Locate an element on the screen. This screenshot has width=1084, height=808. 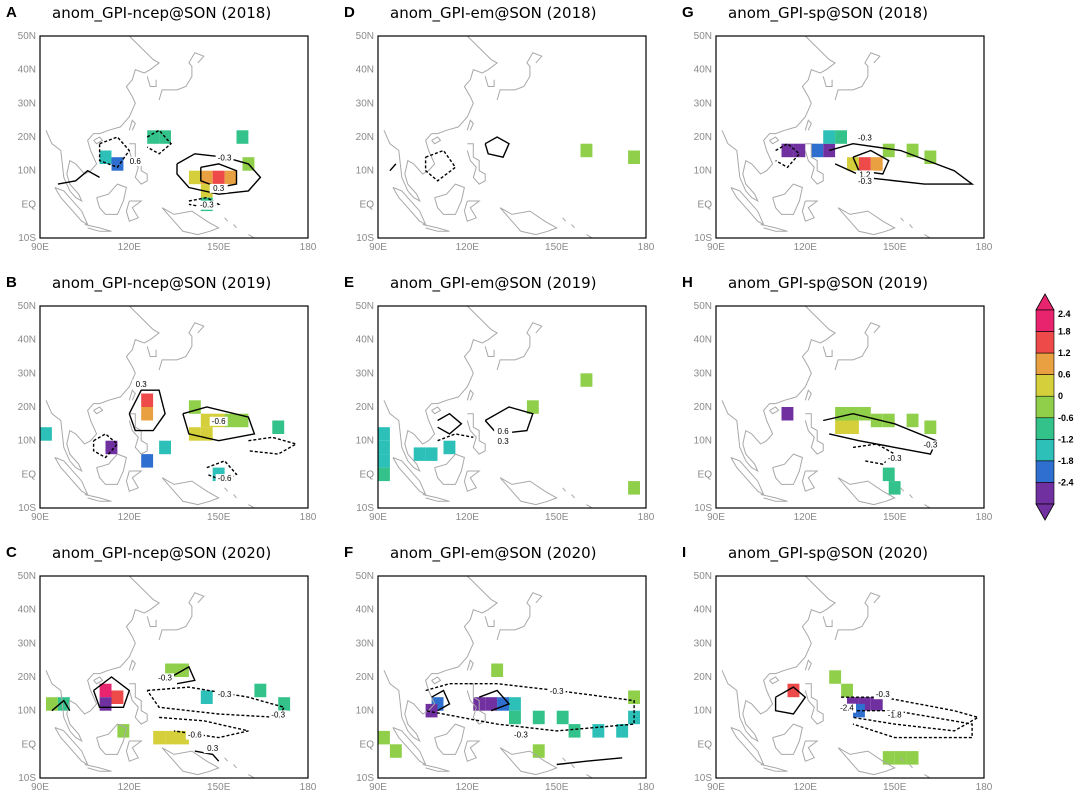
panel-title: anom_GPI-em@SON (2019) is located at coordinates (493, 283).